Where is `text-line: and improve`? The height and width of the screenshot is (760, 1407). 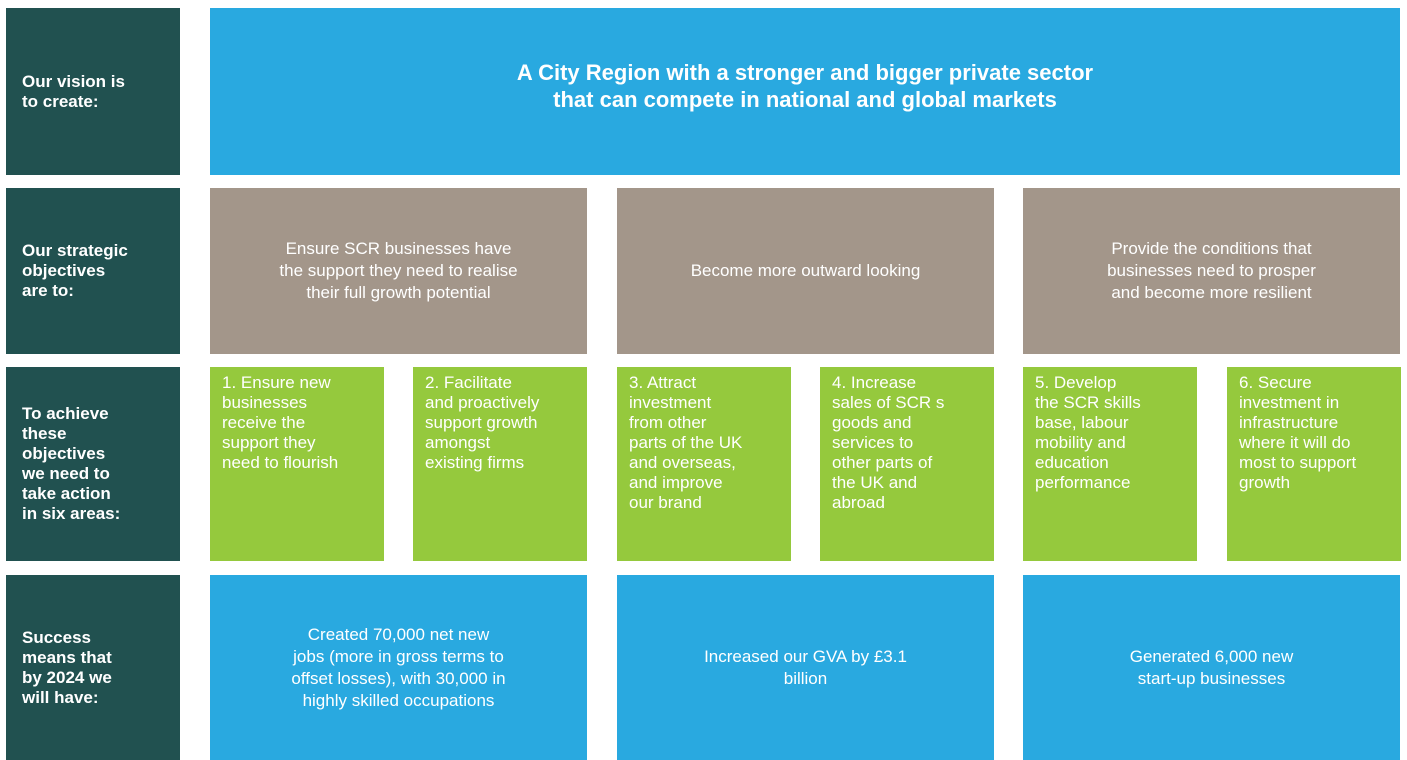
text-line: and improve is located at coordinates (676, 482).